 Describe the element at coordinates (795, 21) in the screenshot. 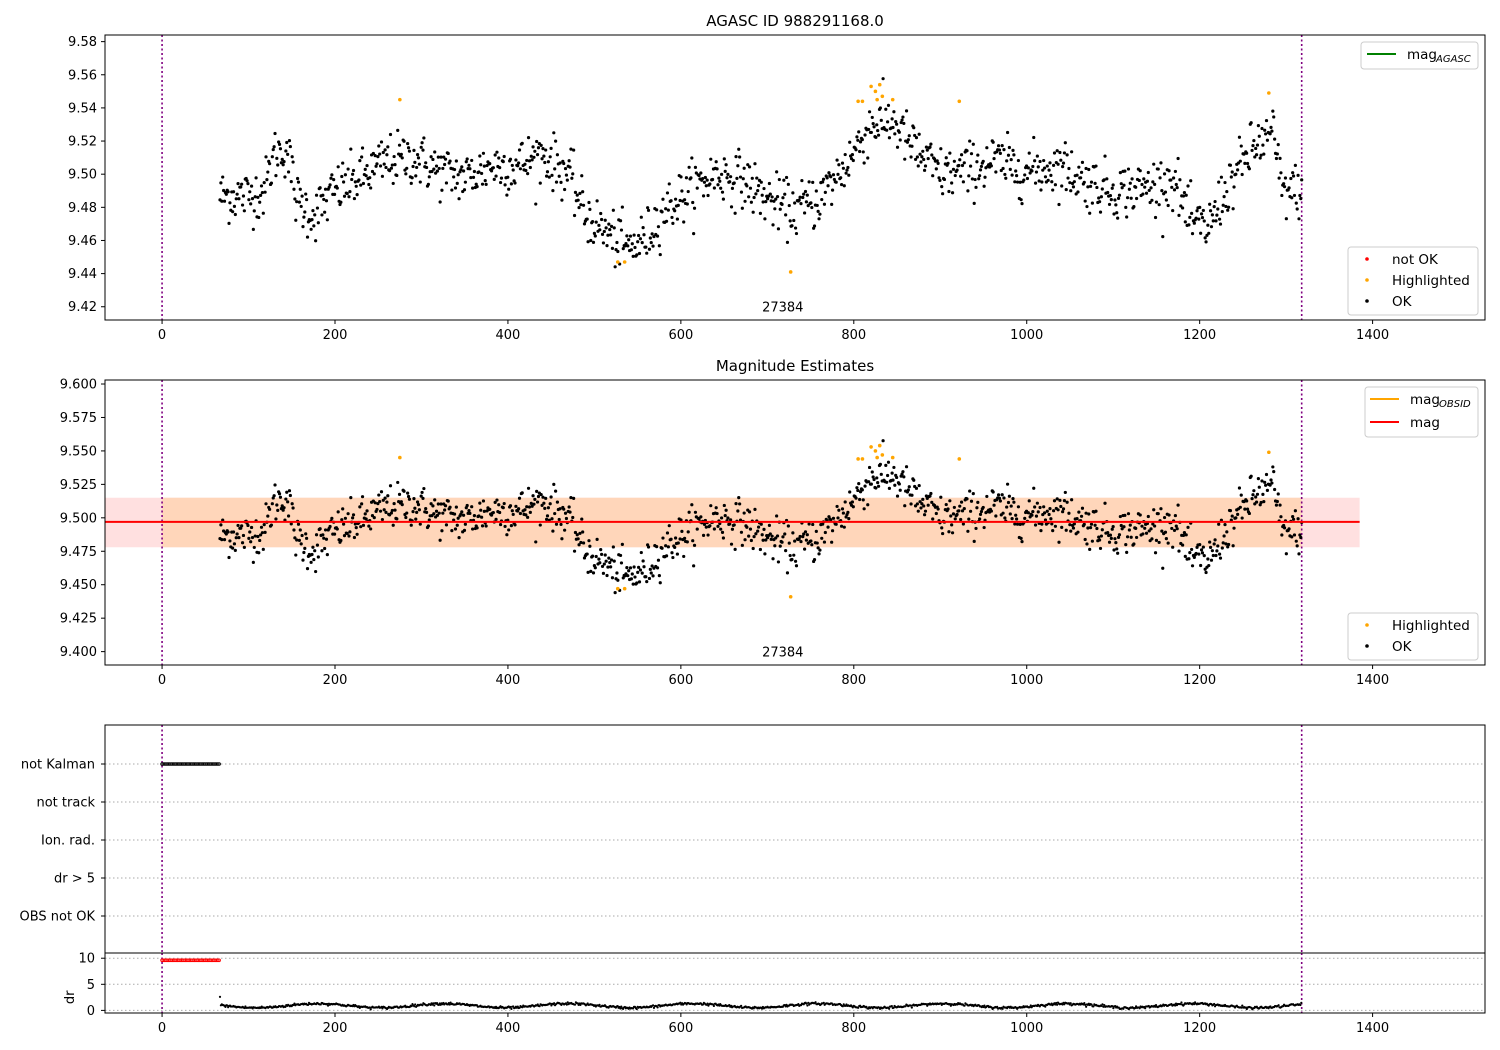

I see `agasc-title: AGASC ID 988291168.0` at that location.